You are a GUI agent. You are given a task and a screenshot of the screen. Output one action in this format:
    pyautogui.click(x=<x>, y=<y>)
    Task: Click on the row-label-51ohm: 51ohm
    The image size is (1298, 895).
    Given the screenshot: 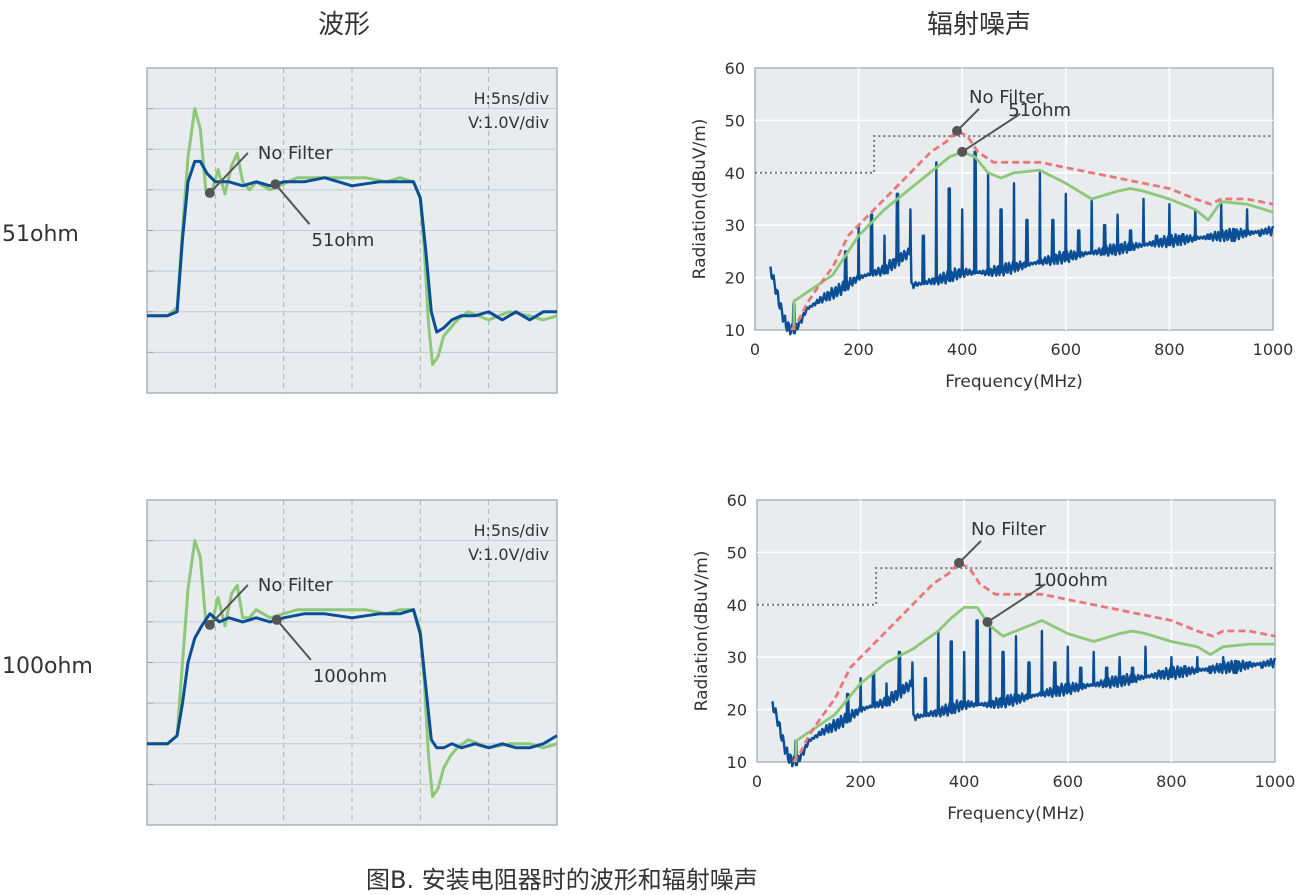 What is the action you would take?
    pyautogui.click(x=40, y=234)
    